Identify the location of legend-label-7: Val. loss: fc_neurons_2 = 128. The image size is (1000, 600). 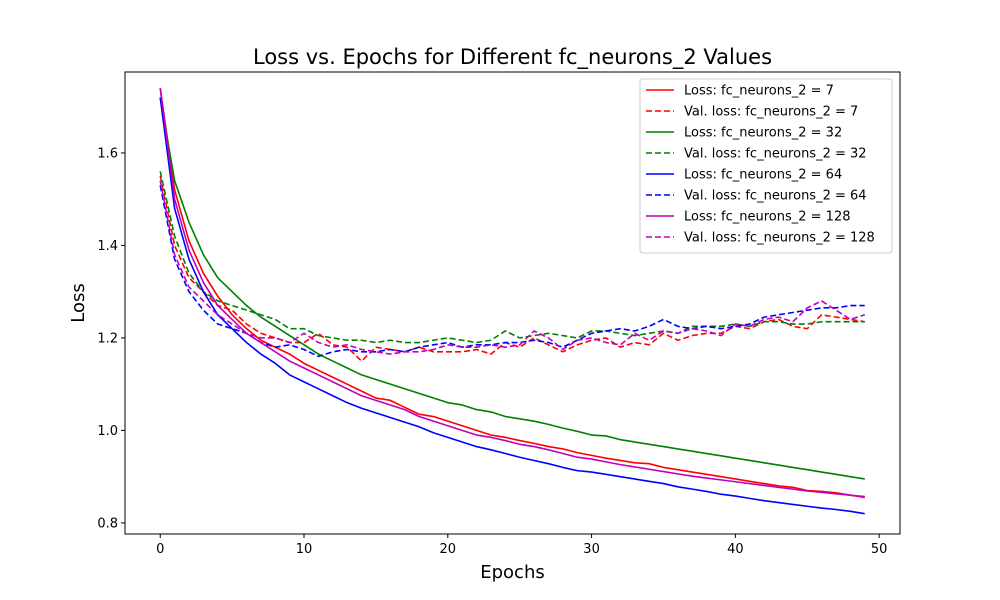
(779, 238).